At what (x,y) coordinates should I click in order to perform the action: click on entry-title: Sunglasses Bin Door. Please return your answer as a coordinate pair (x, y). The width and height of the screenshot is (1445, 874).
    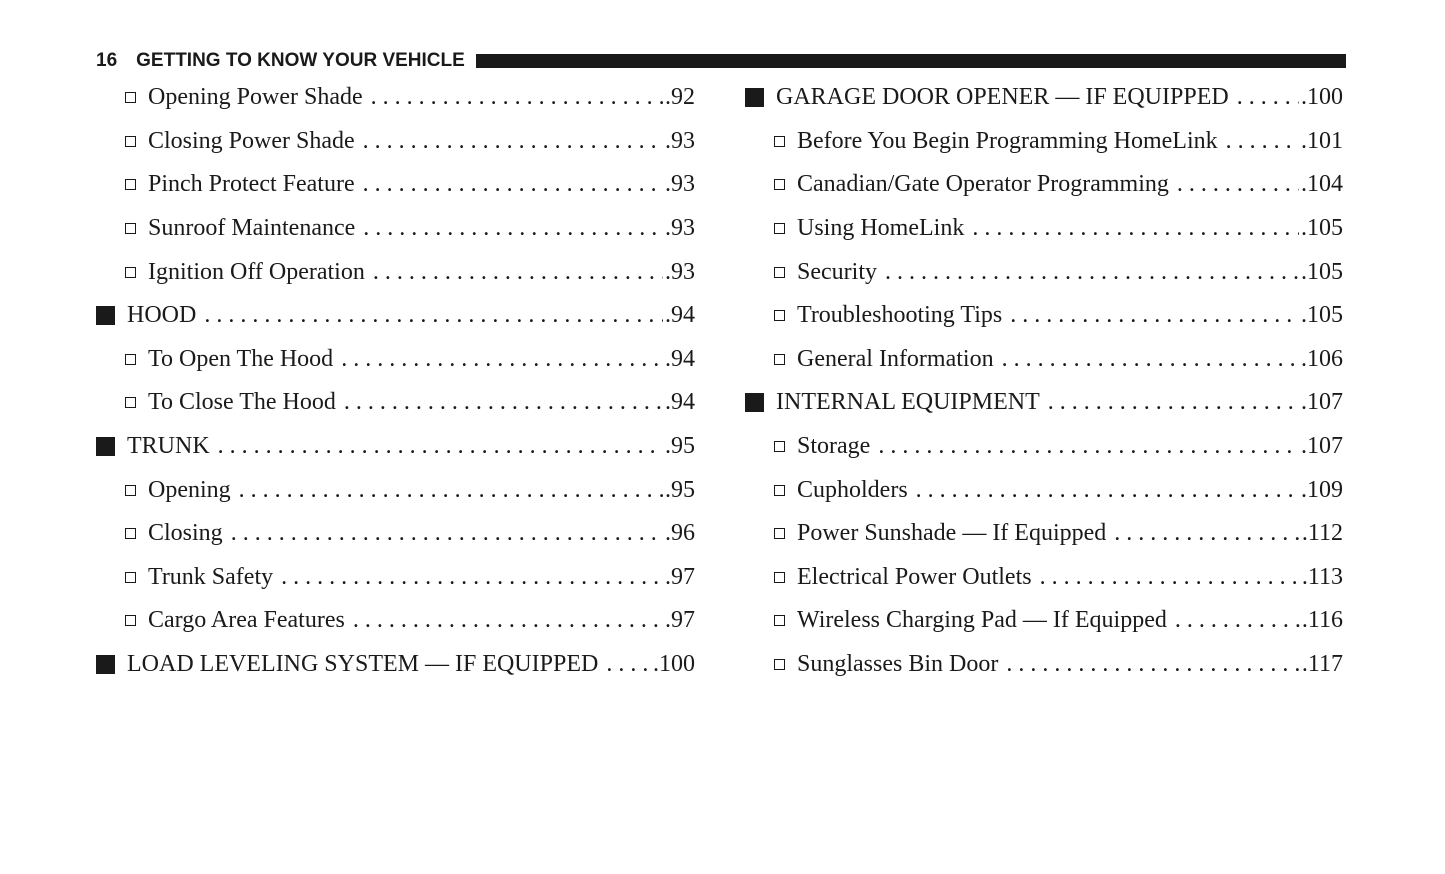
    Looking at the image, I should click on (898, 664).